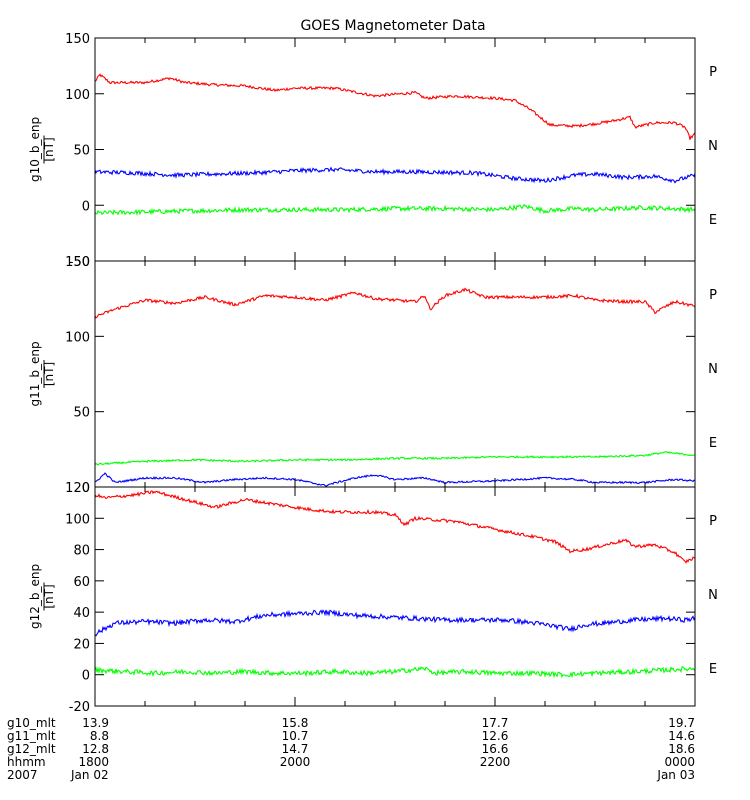  What do you see at coordinates (81, 582) in the screenshot?
I see `y-tick-label: 60` at bounding box center [81, 582].